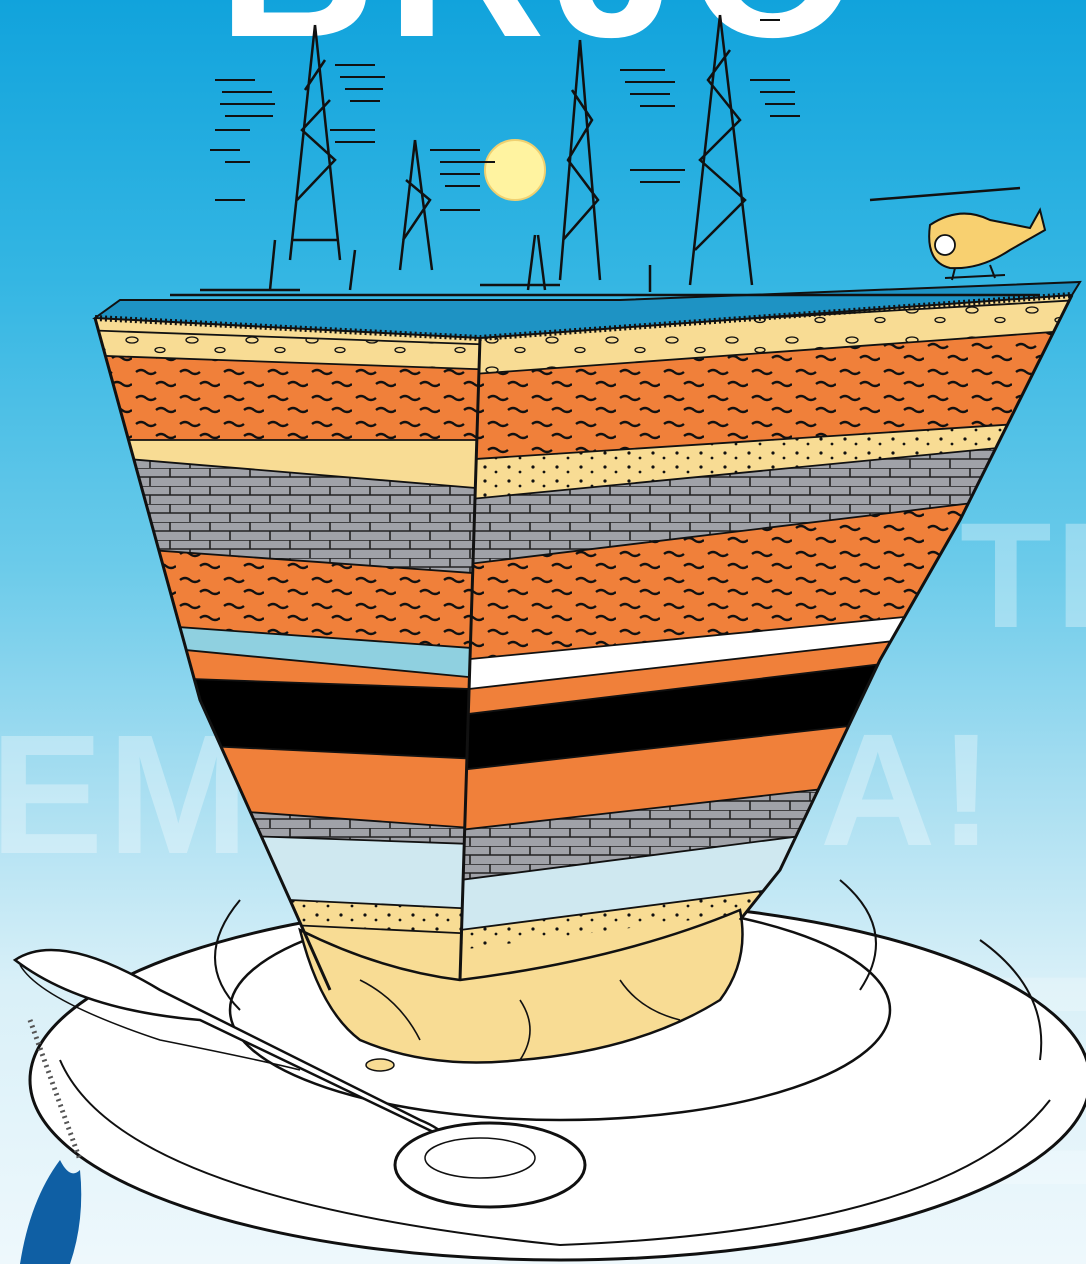 The width and height of the screenshot is (1086, 1264). Describe the element at coordinates (126, 795) in the screenshot. I see `bg-letters-em: EM` at that location.